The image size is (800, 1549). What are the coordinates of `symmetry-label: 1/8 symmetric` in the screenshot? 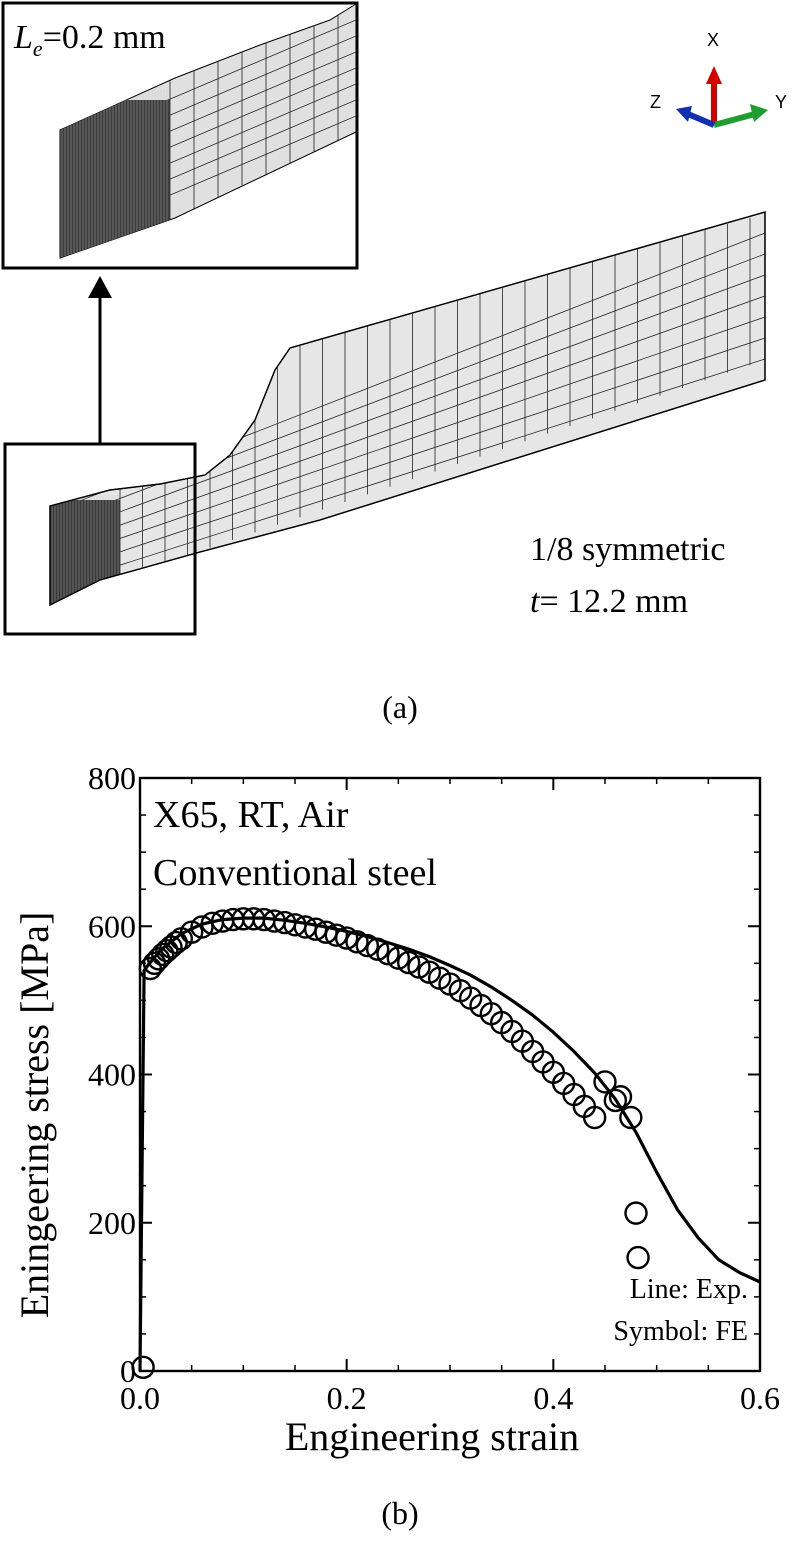 It's located at (627, 549).